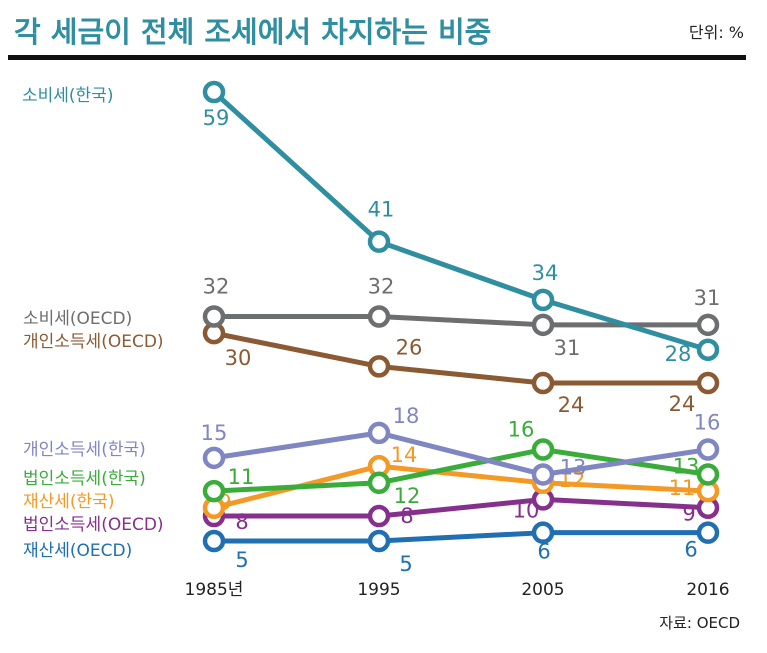 Image resolution: width=767 pixels, height=653 pixels. Describe the element at coordinates (67, 96) in the screenshot. I see `legend-label: 소비세(한국)` at that location.